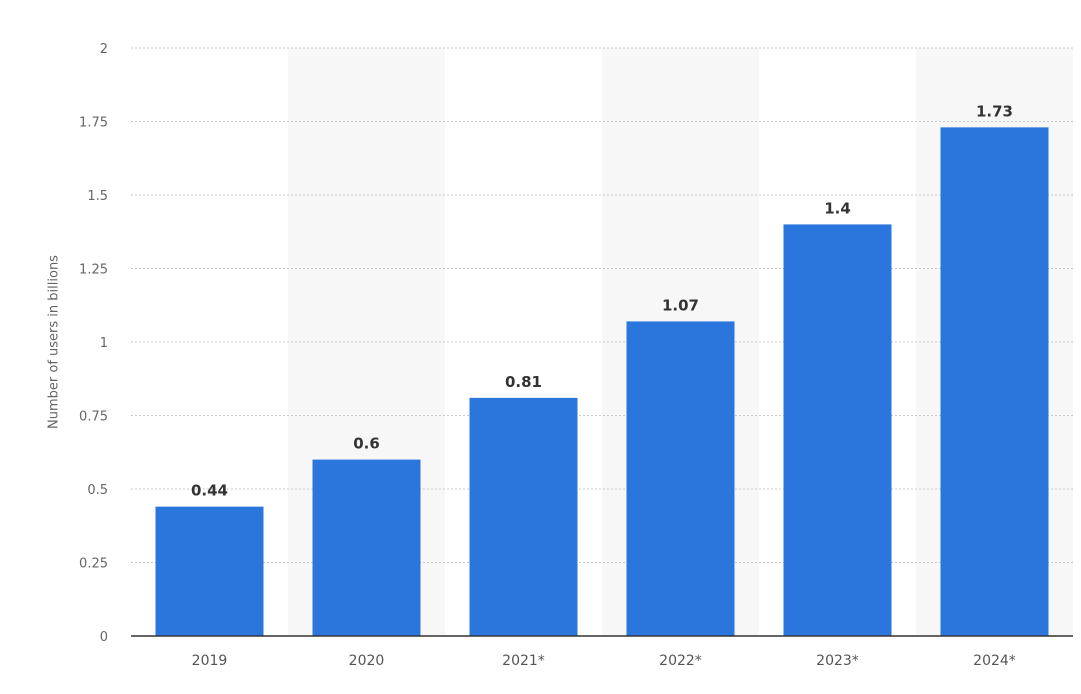 The image size is (1081, 694). What do you see at coordinates (523, 661) in the screenshot?
I see `x-tick-label: 2021*` at bounding box center [523, 661].